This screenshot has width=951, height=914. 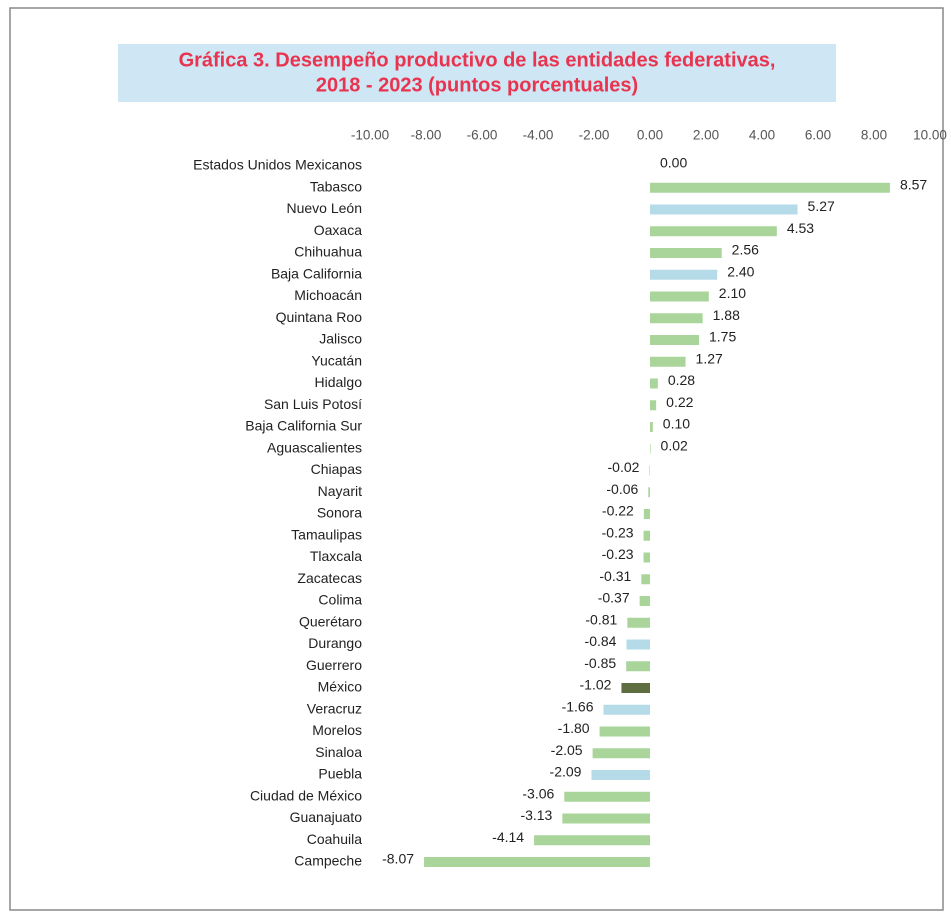 I want to click on x-tick-label: -4.00, so click(x=538, y=135).